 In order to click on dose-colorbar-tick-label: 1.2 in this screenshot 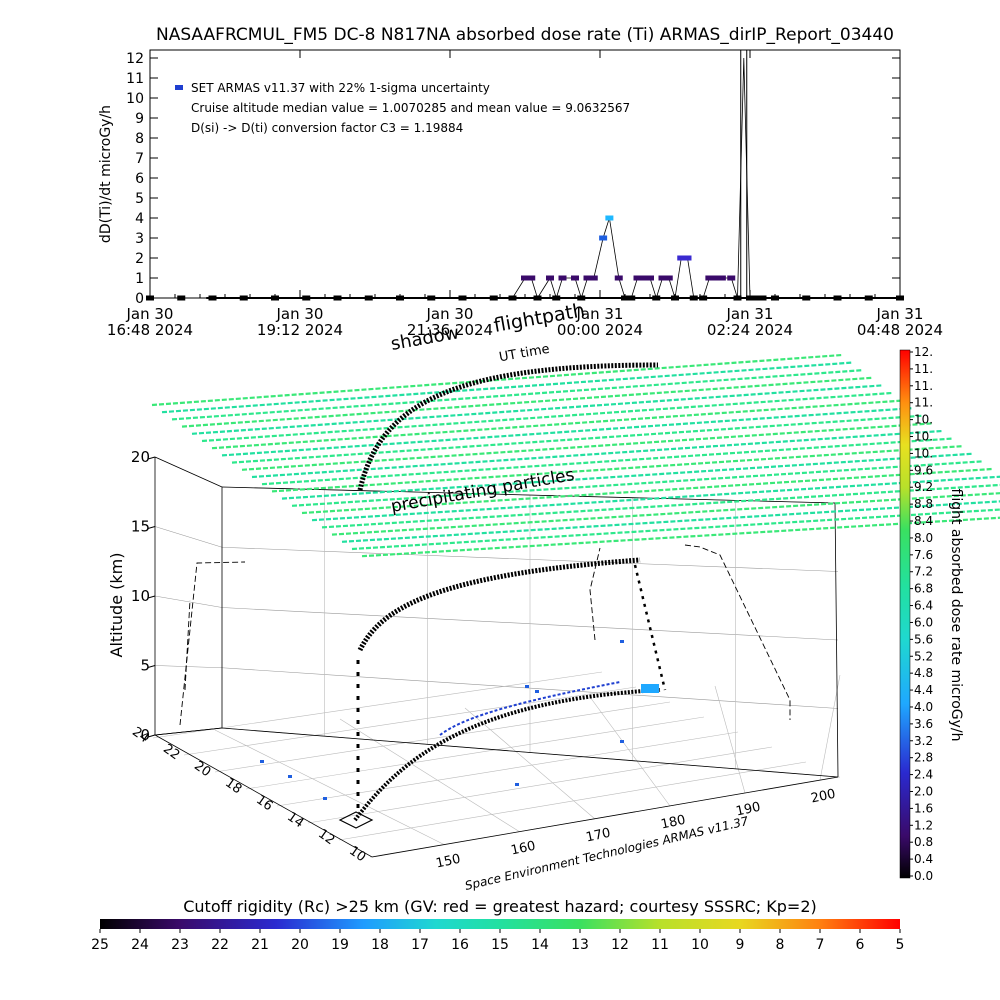, I will do `click(923, 825)`.